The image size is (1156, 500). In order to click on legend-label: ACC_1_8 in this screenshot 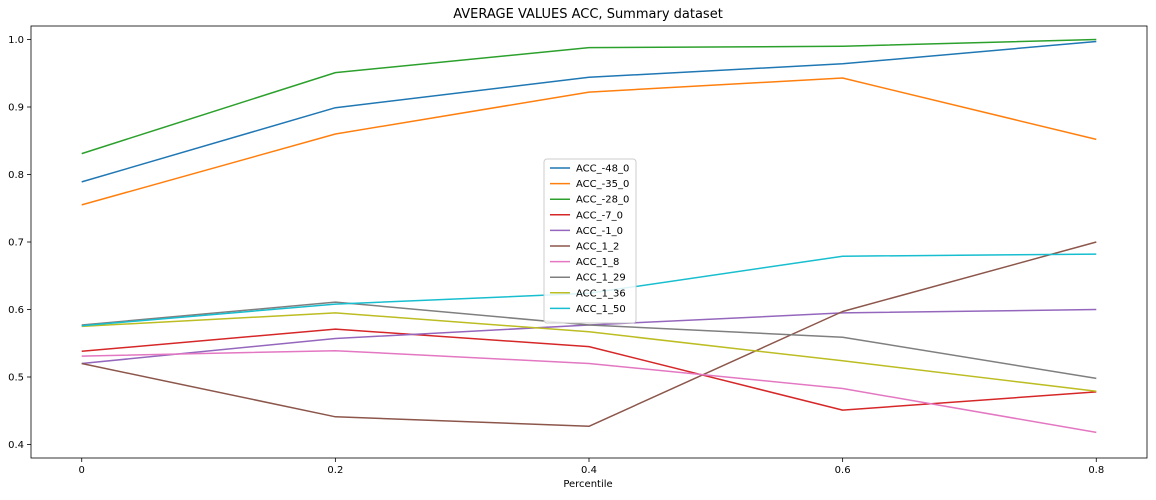, I will do `click(597, 262)`.